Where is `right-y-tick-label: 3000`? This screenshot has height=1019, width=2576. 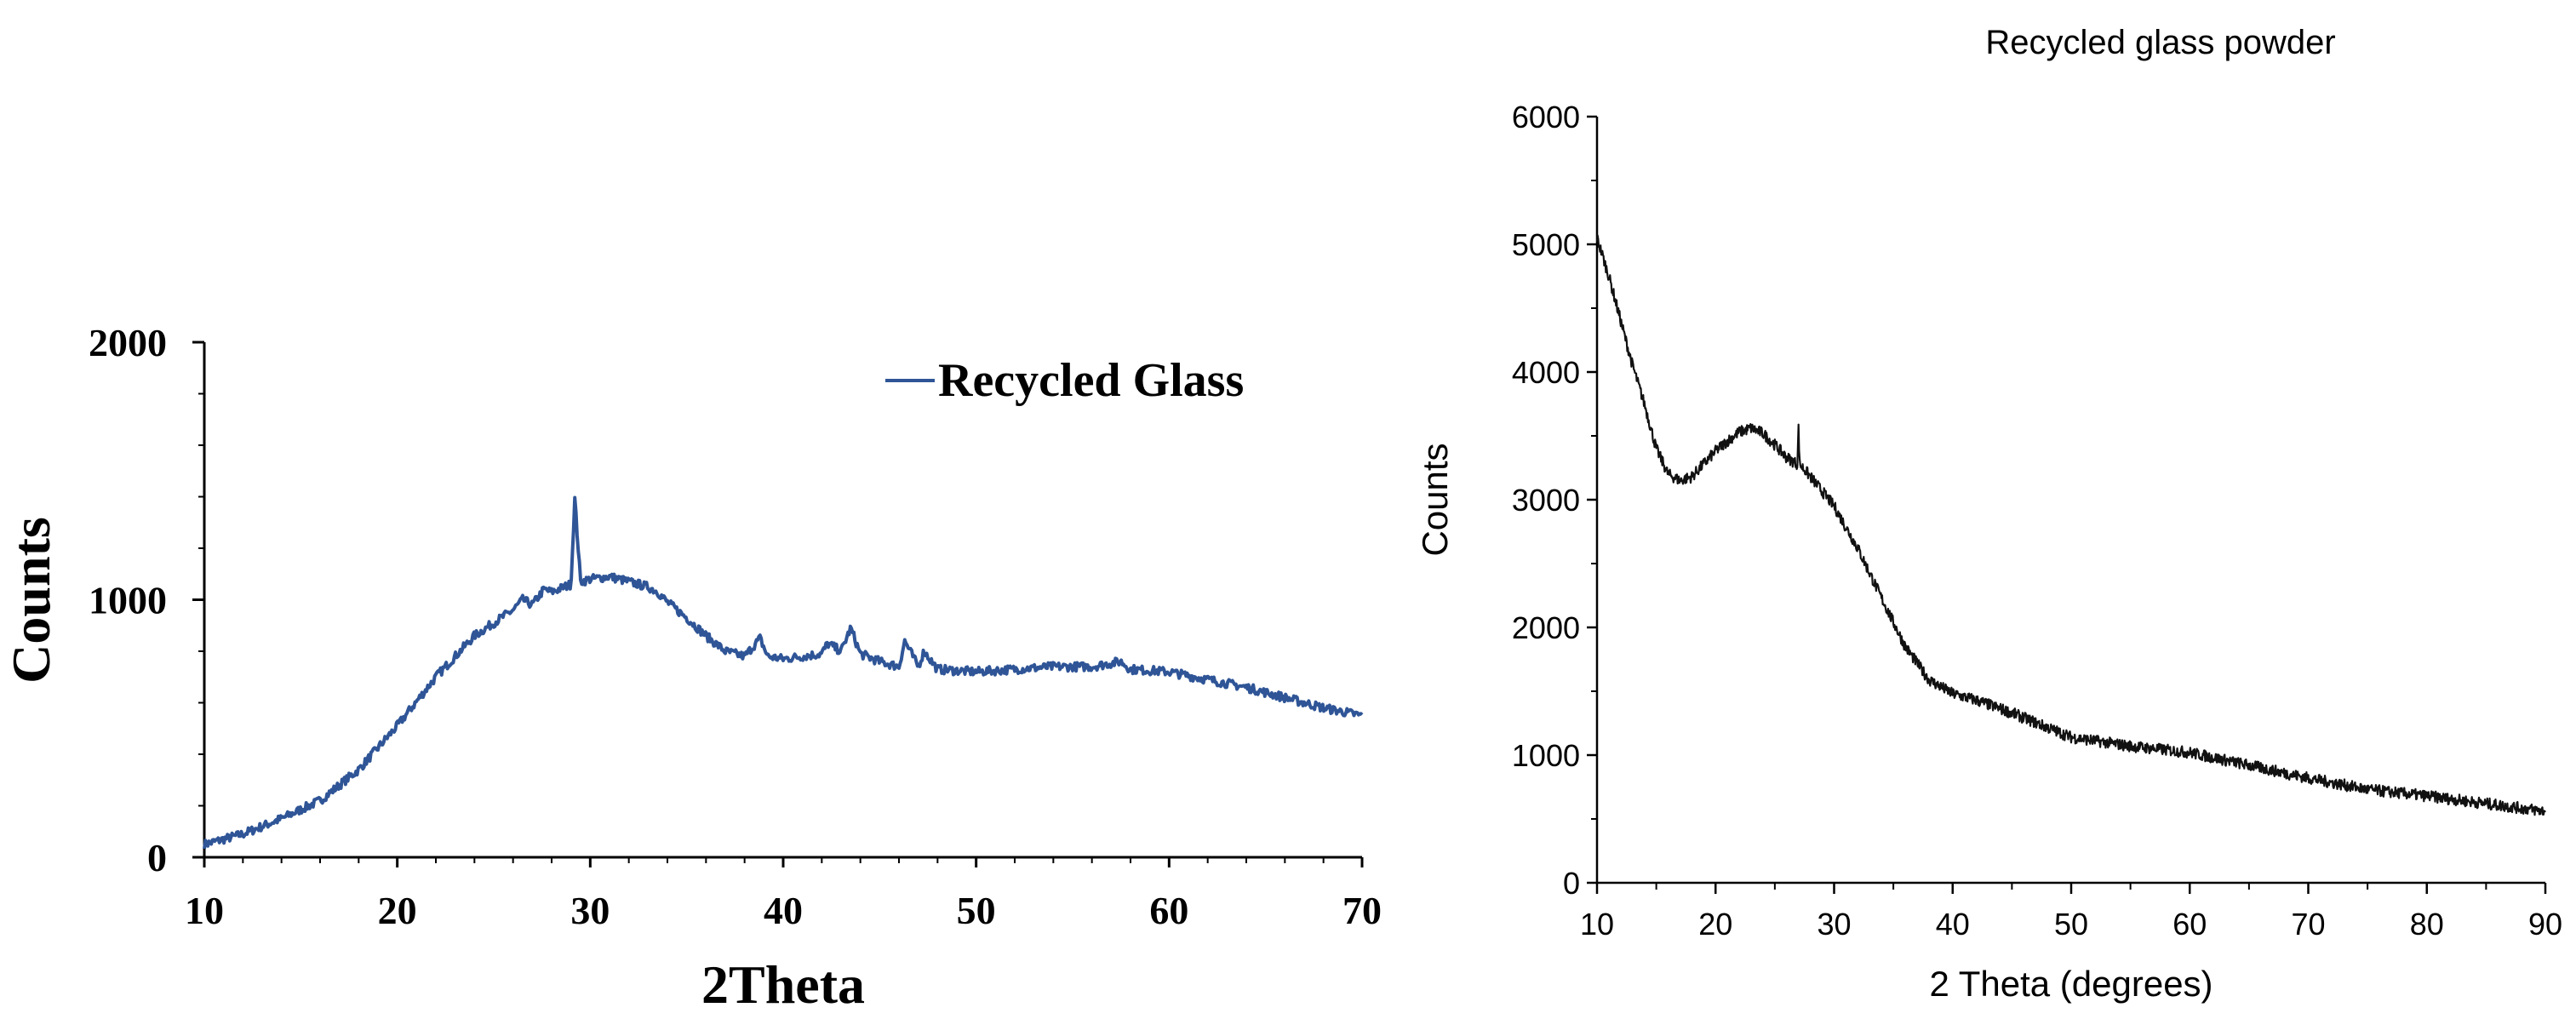 right-y-tick-label: 3000 is located at coordinates (1546, 501).